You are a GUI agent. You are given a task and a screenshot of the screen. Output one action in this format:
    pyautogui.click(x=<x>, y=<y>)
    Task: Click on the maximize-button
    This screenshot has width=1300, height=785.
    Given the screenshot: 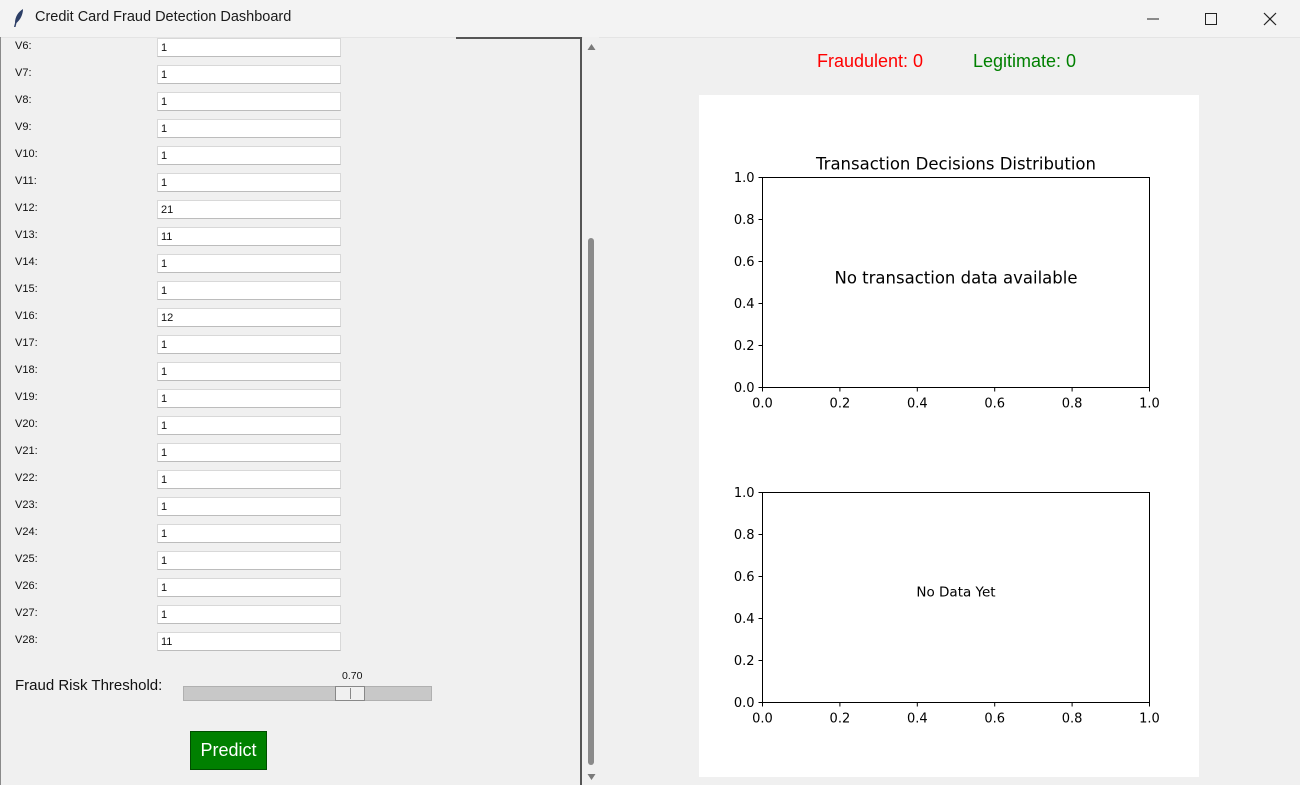 What is the action you would take?
    pyautogui.click(x=1211, y=18)
    